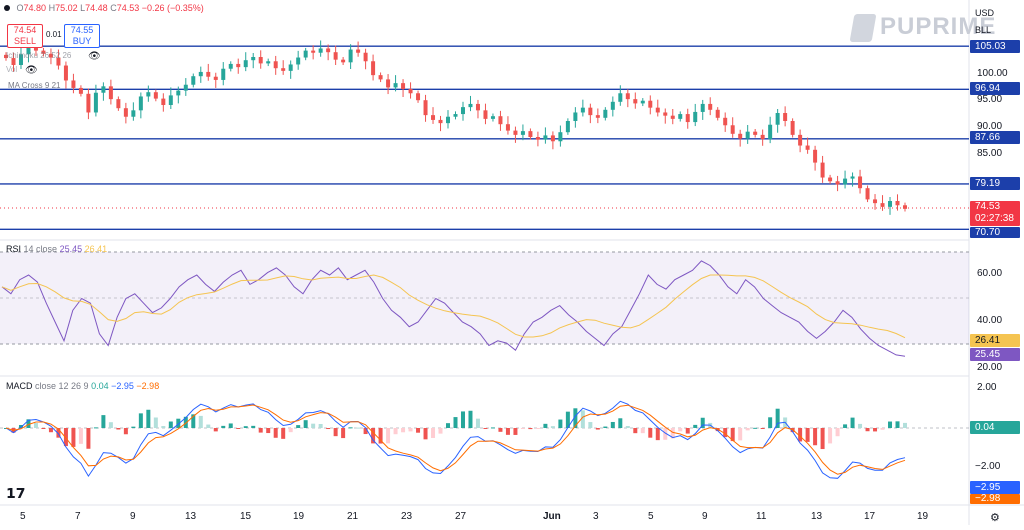 Image resolution: width=1024 pixels, height=530 pixels. What do you see at coordinates (995, 46) in the screenshot?
I see `level-label: 105.03` at bounding box center [995, 46].